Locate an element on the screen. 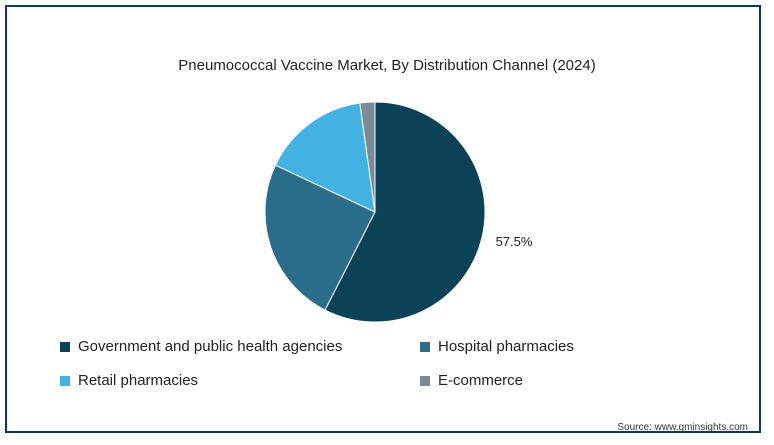 The height and width of the screenshot is (445, 774). legend-label-government: Government and public health agencies is located at coordinates (210, 346).